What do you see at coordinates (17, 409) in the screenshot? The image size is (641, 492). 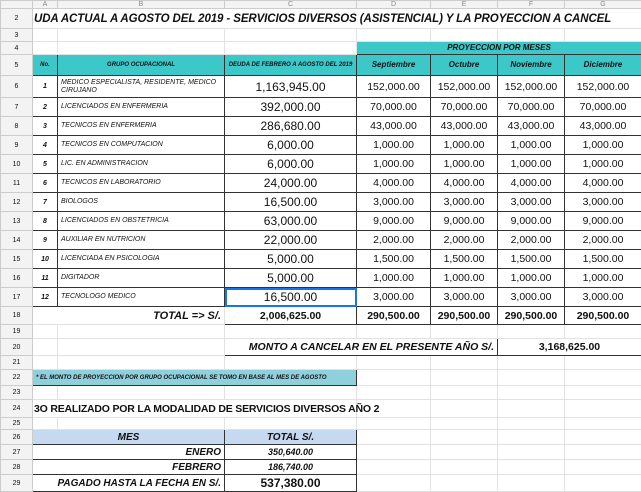 I see `row-header: 24` at bounding box center [17, 409].